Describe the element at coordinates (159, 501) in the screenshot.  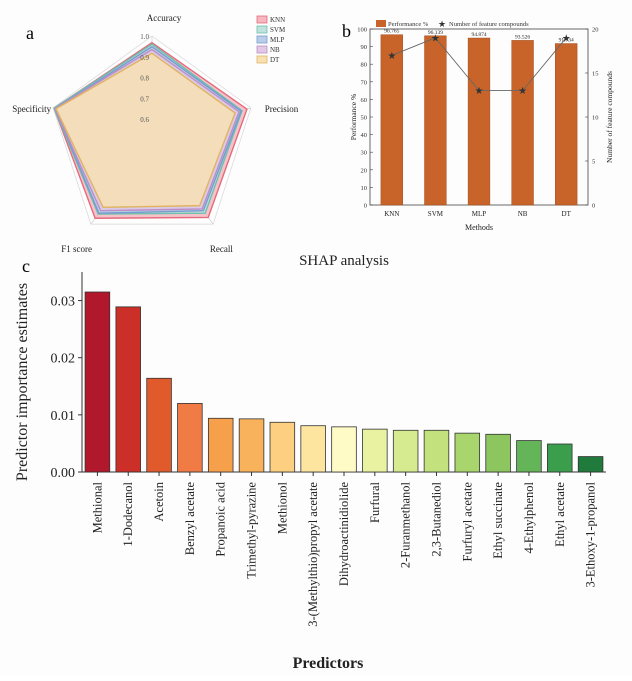
I see `x-tick-label: Acetoin` at that location.